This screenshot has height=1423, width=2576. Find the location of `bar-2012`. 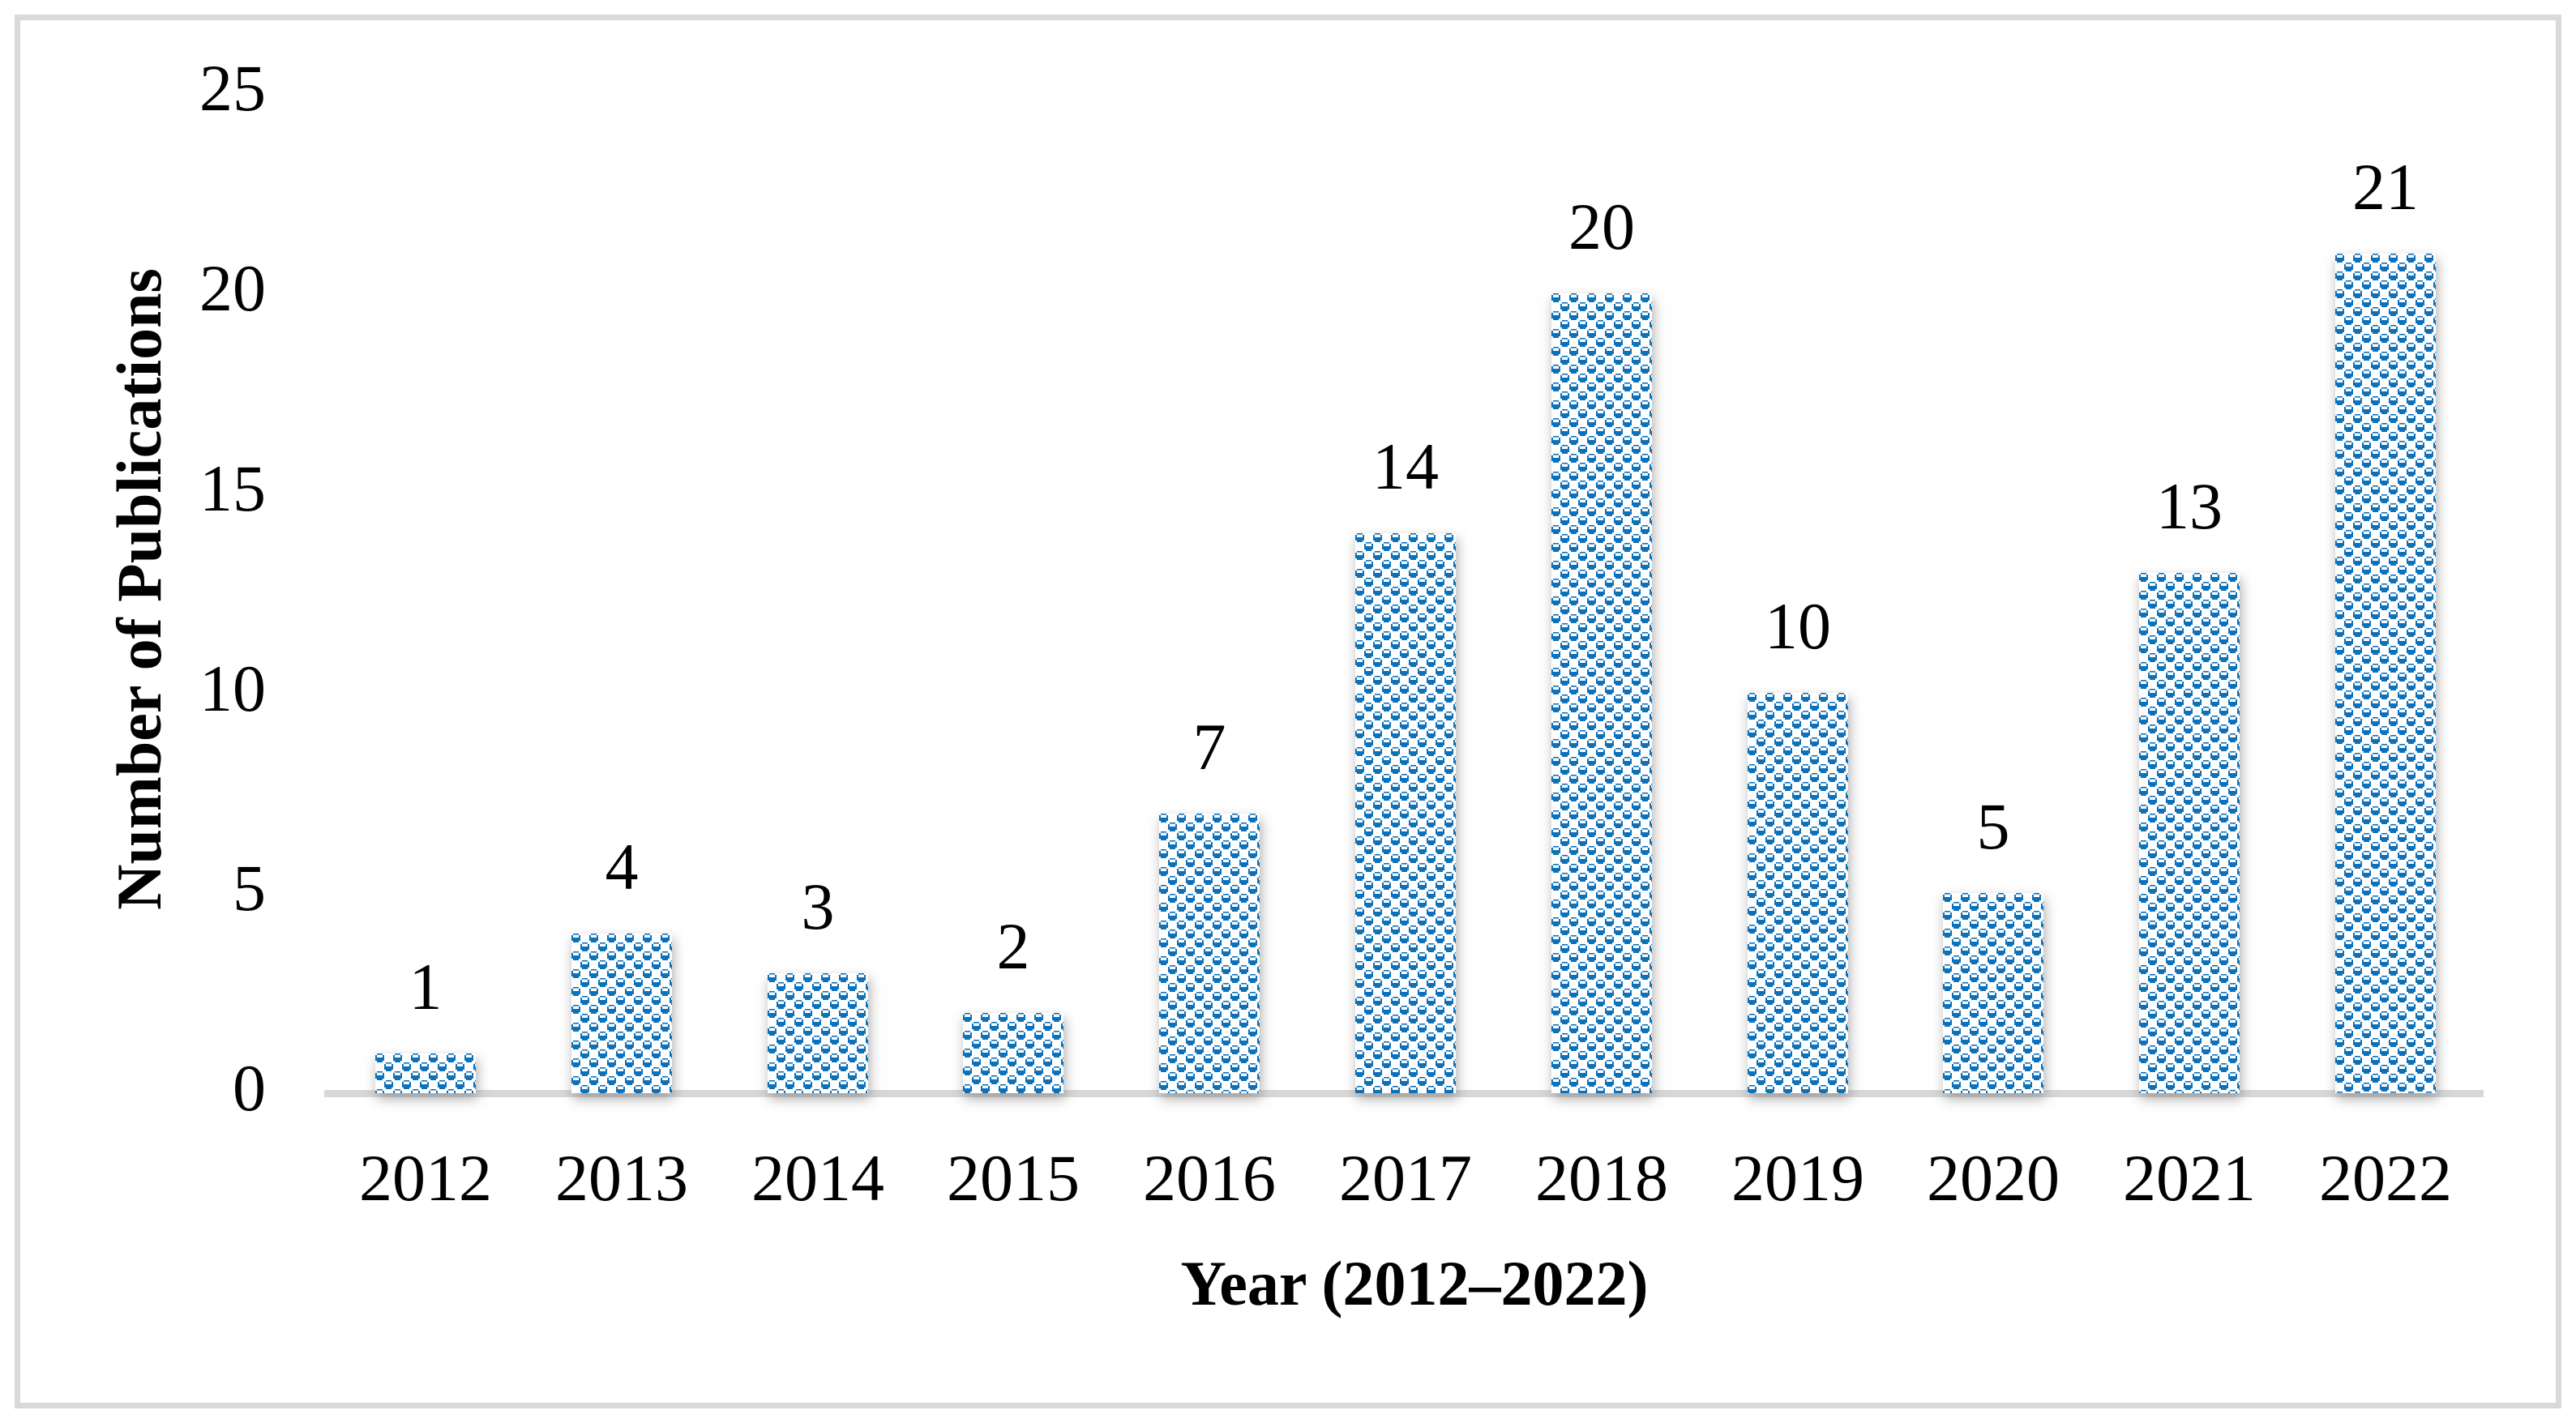

bar-2012 is located at coordinates (425, 1073).